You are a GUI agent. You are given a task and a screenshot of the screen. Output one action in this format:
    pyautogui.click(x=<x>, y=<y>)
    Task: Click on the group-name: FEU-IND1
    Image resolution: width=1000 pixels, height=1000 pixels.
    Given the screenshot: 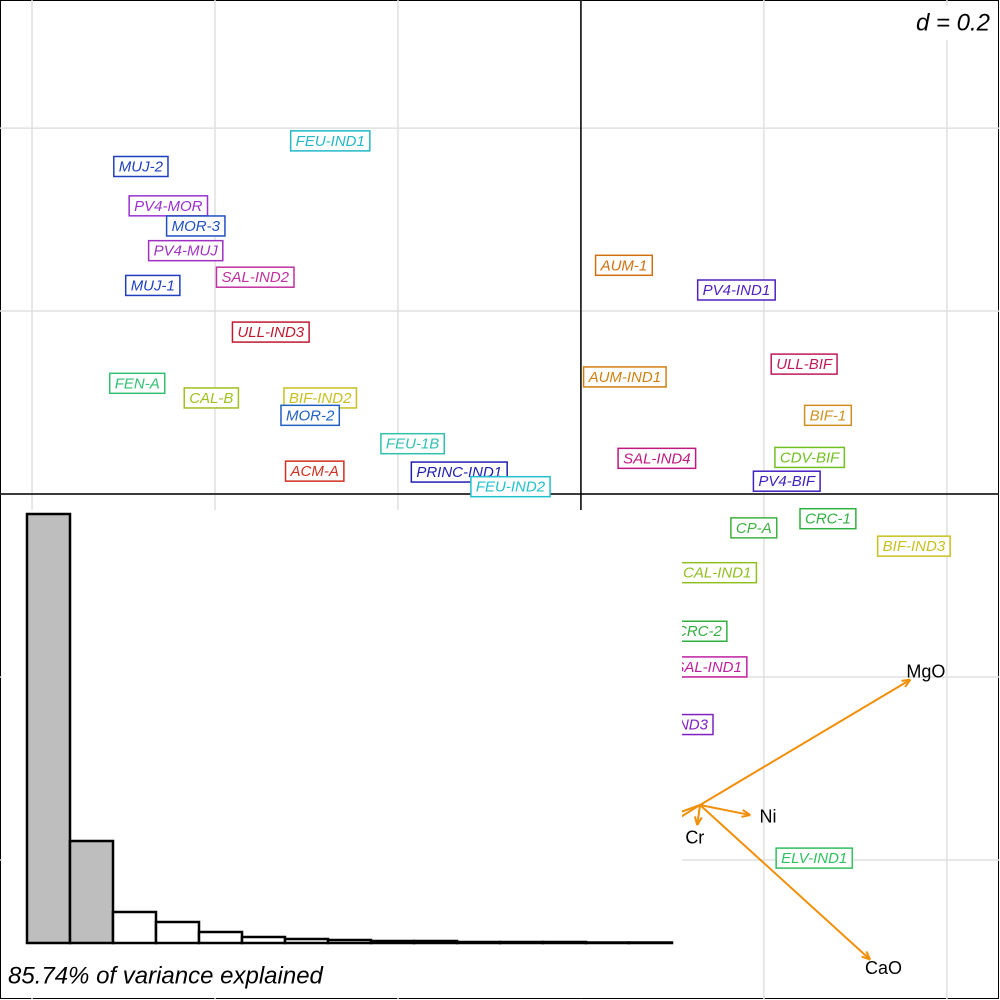 What is the action you would take?
    pyautogui.click(x=330, y=141)
    